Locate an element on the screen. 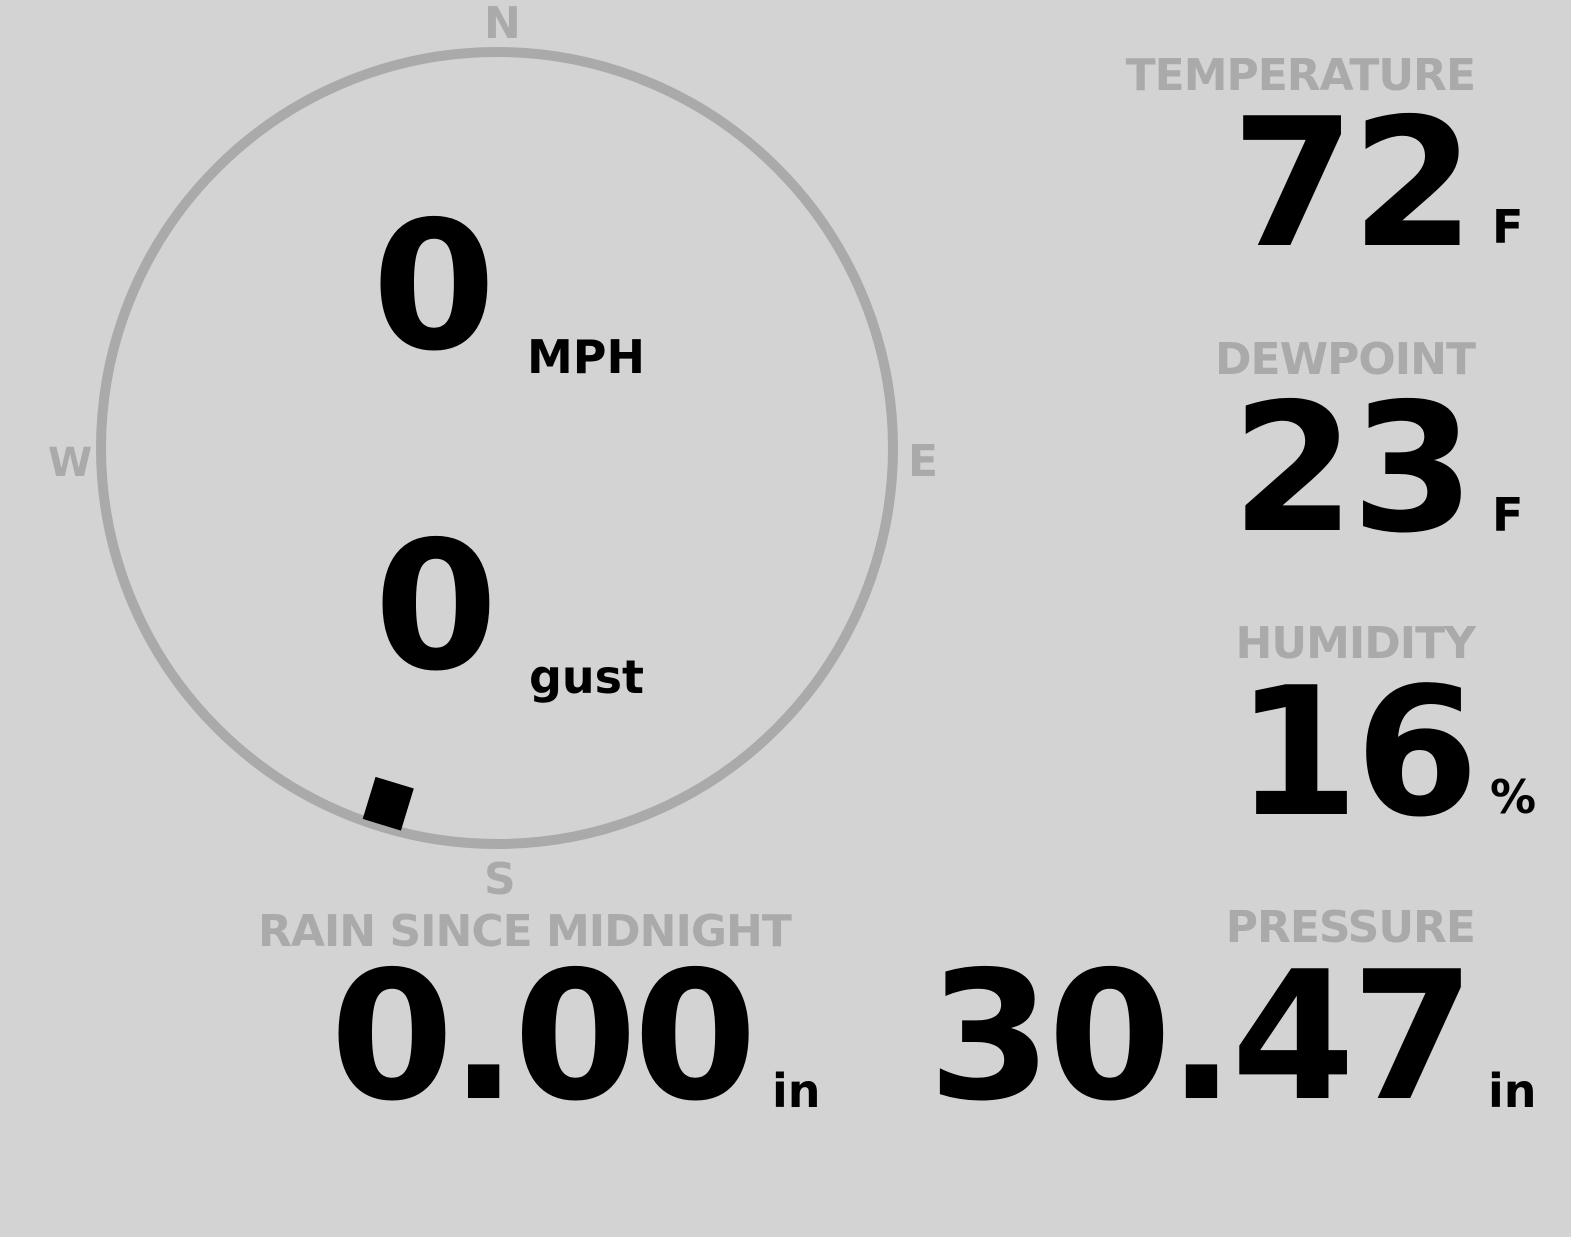 The height and width of the screenshot is (1237, 1571). humidity-label: HUMIDITY is located at coordinates (1355, 643).